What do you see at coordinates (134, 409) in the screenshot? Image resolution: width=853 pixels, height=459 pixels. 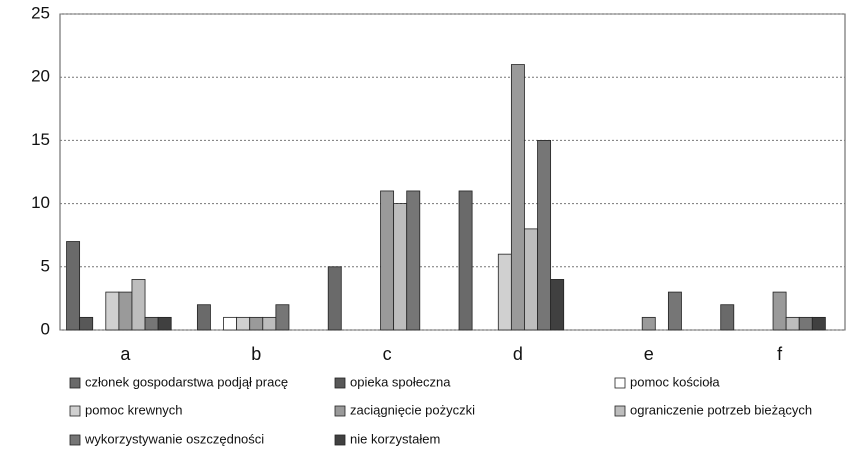 I see `legend-label: pomoc krewnych` at bounding box center [134, 409].